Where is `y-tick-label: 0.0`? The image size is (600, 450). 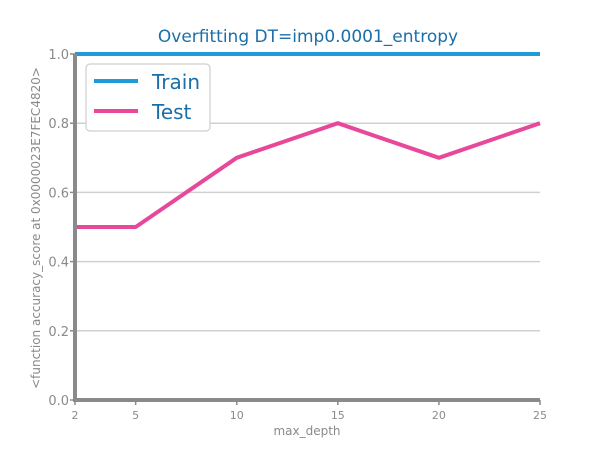
y-tick-label: 0.0 is located at coordinates (58, 401).